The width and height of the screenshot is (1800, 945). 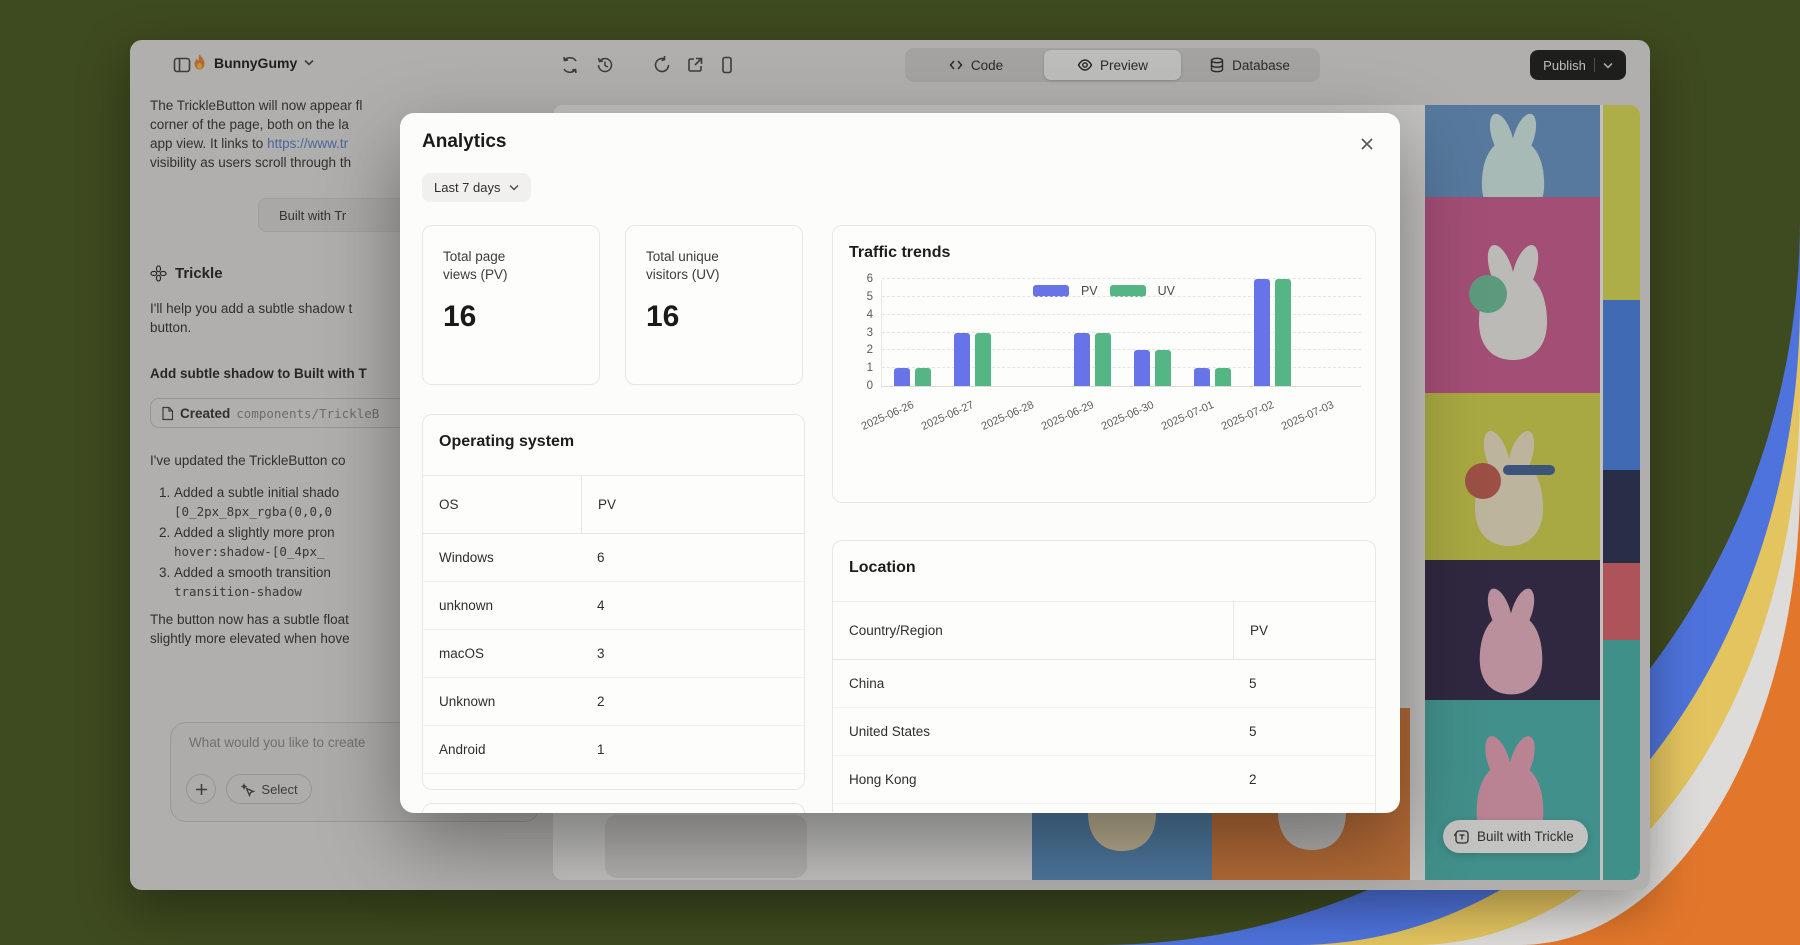 What do you see at coordinates (853, 364) in the screenshot?
I see `y-axis-labels: 0 1 2 3 4 5 6` at bounding box center [853, 364].